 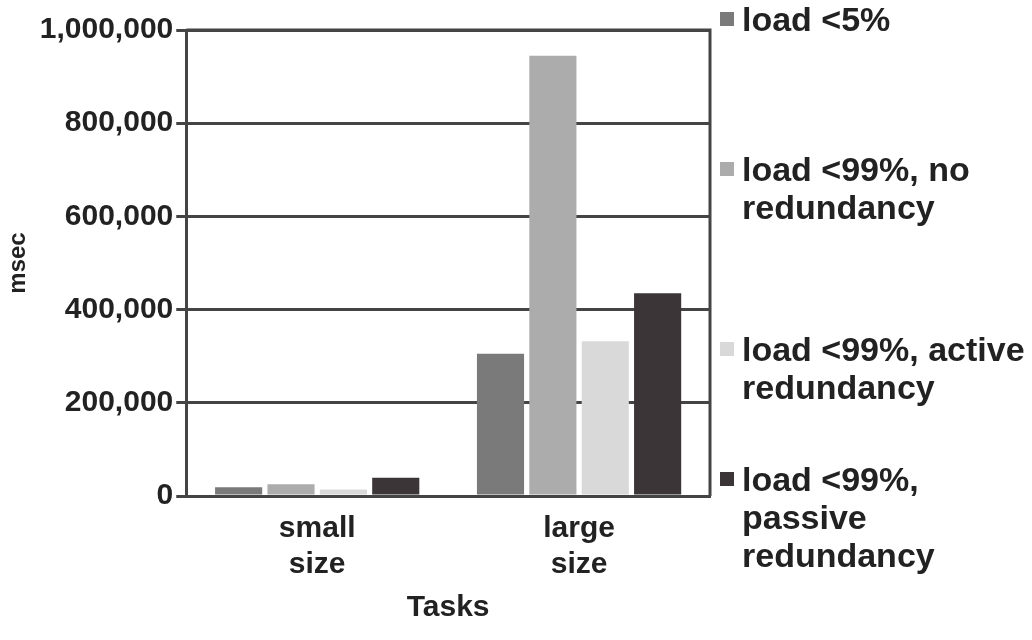 What do you see at coordinates (816, 19) in the screenshot?
I see `legend-label: load <5%` at bounding box center [816, 19].